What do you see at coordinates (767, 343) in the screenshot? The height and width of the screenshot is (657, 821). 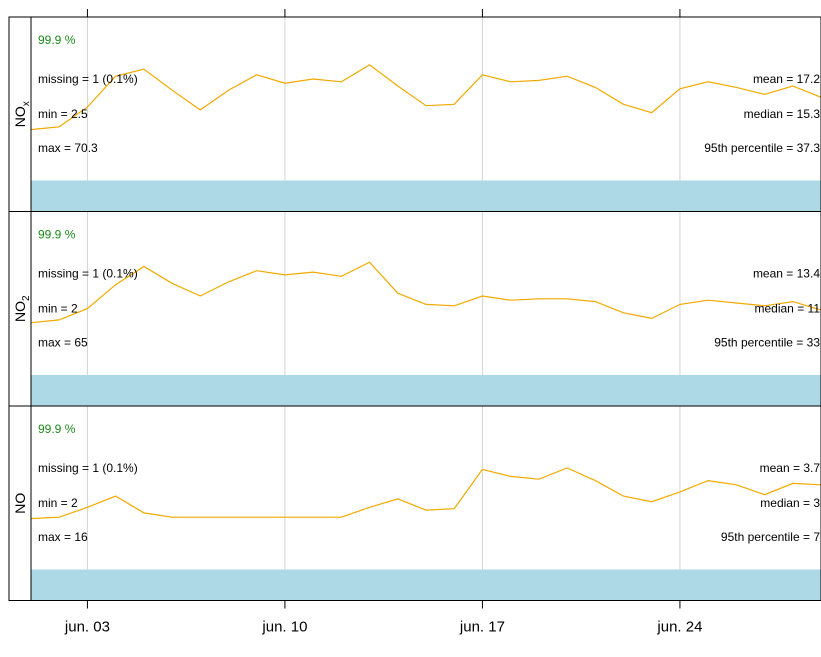 I see `stat-p95: 95th percentile = 33` at bounding box center [767, 343].